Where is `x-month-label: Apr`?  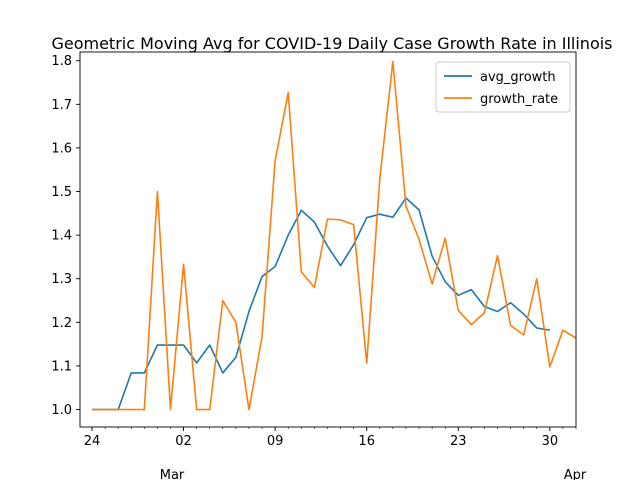 x-month-label: Apr is located at coordinates (575, 474).